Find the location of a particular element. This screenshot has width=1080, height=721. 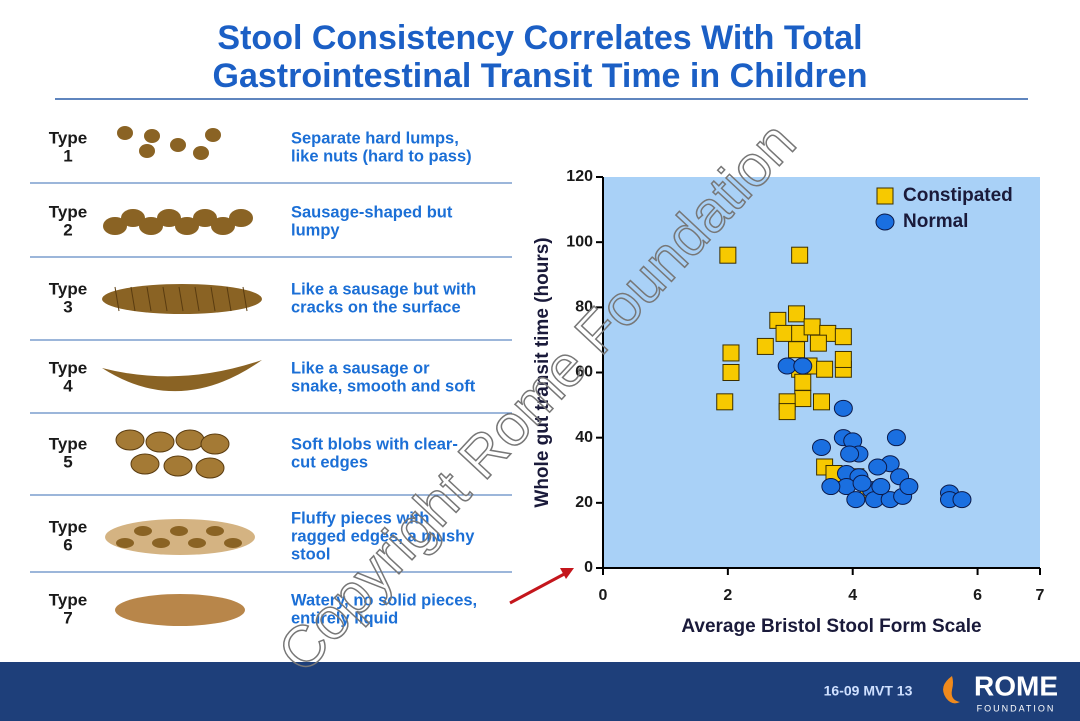

x-tick-label: 0 is located at coordinates (603, 595).